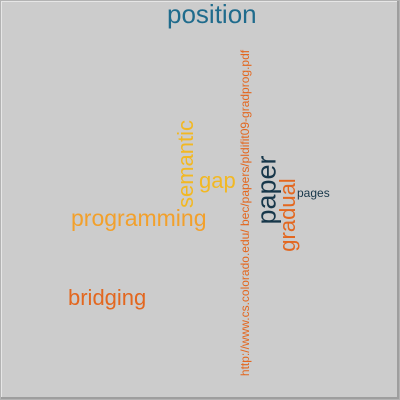 The width and height of the screenshot is (400, 400). What do you see at coordinates (217, 180) in the screenshot?
I see `word-gap: gap` at bounding box center [217, 180].